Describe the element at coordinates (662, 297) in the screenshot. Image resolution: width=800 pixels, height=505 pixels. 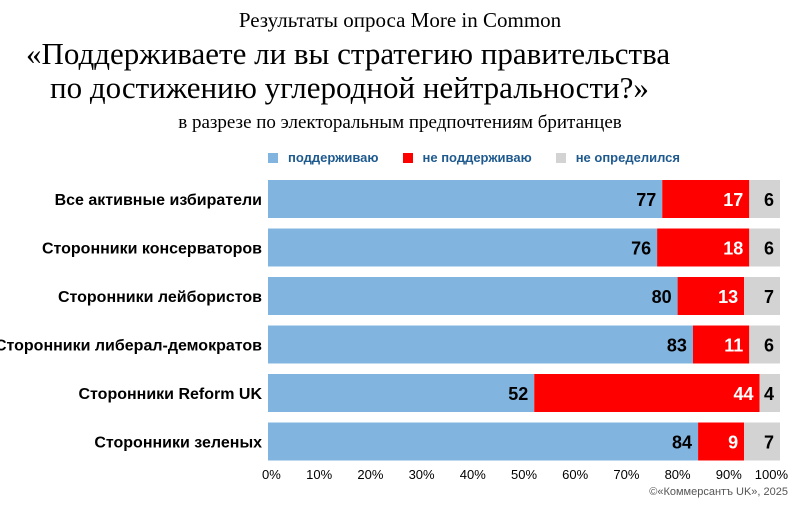
I see `data-label-support-2: 80` at that location.